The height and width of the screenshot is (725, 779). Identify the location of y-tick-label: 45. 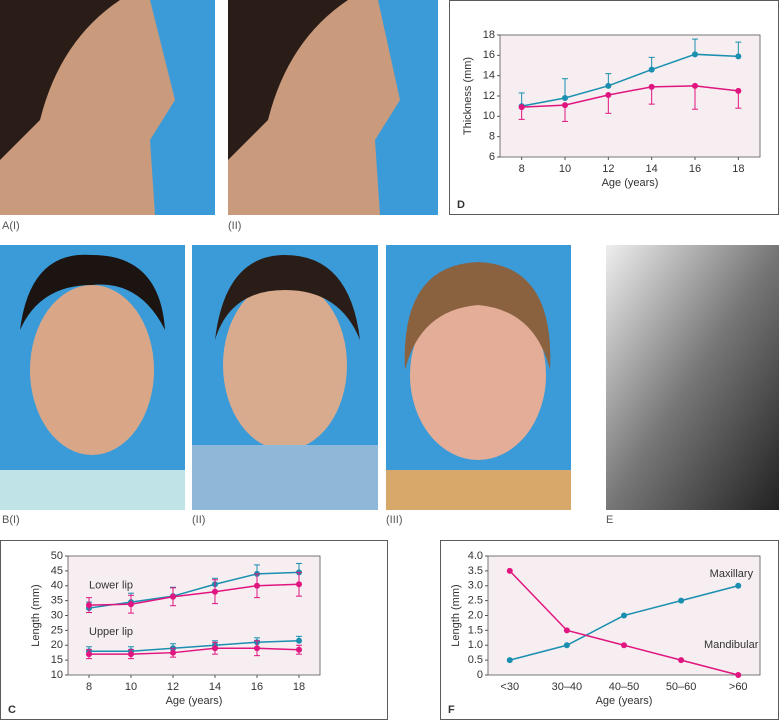
(57, 571).